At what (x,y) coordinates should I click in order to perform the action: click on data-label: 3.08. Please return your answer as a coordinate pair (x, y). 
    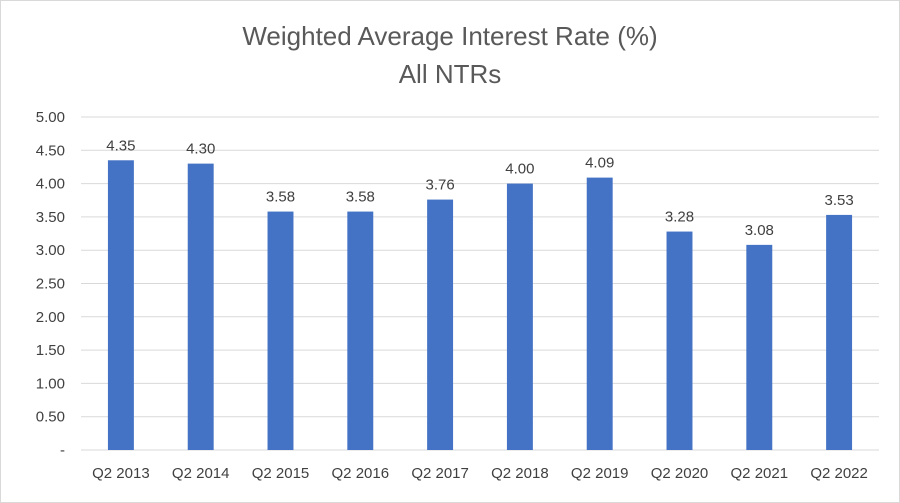
    Looking at the image, I should click on (759, 230).